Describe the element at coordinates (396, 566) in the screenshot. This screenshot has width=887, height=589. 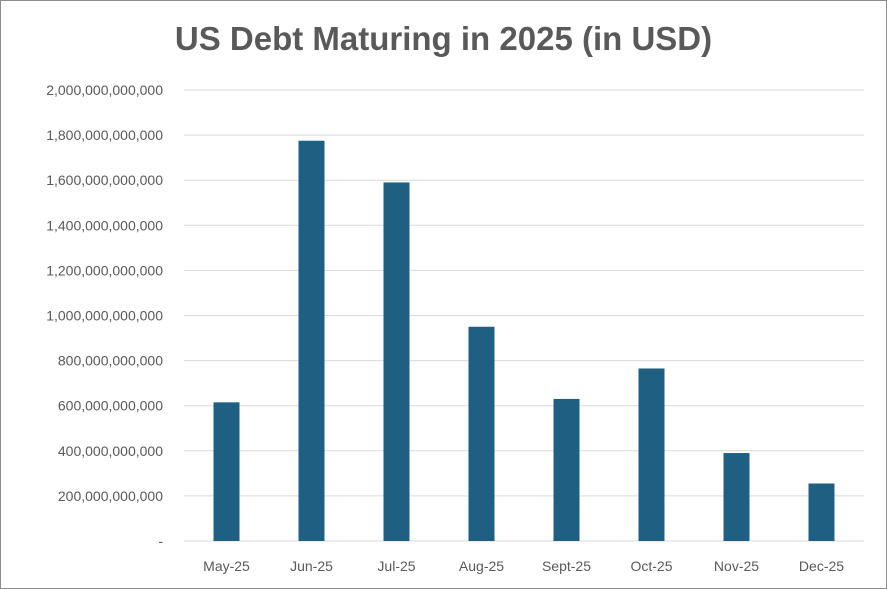
I see `x-tick-label: Jul-25` at that location.